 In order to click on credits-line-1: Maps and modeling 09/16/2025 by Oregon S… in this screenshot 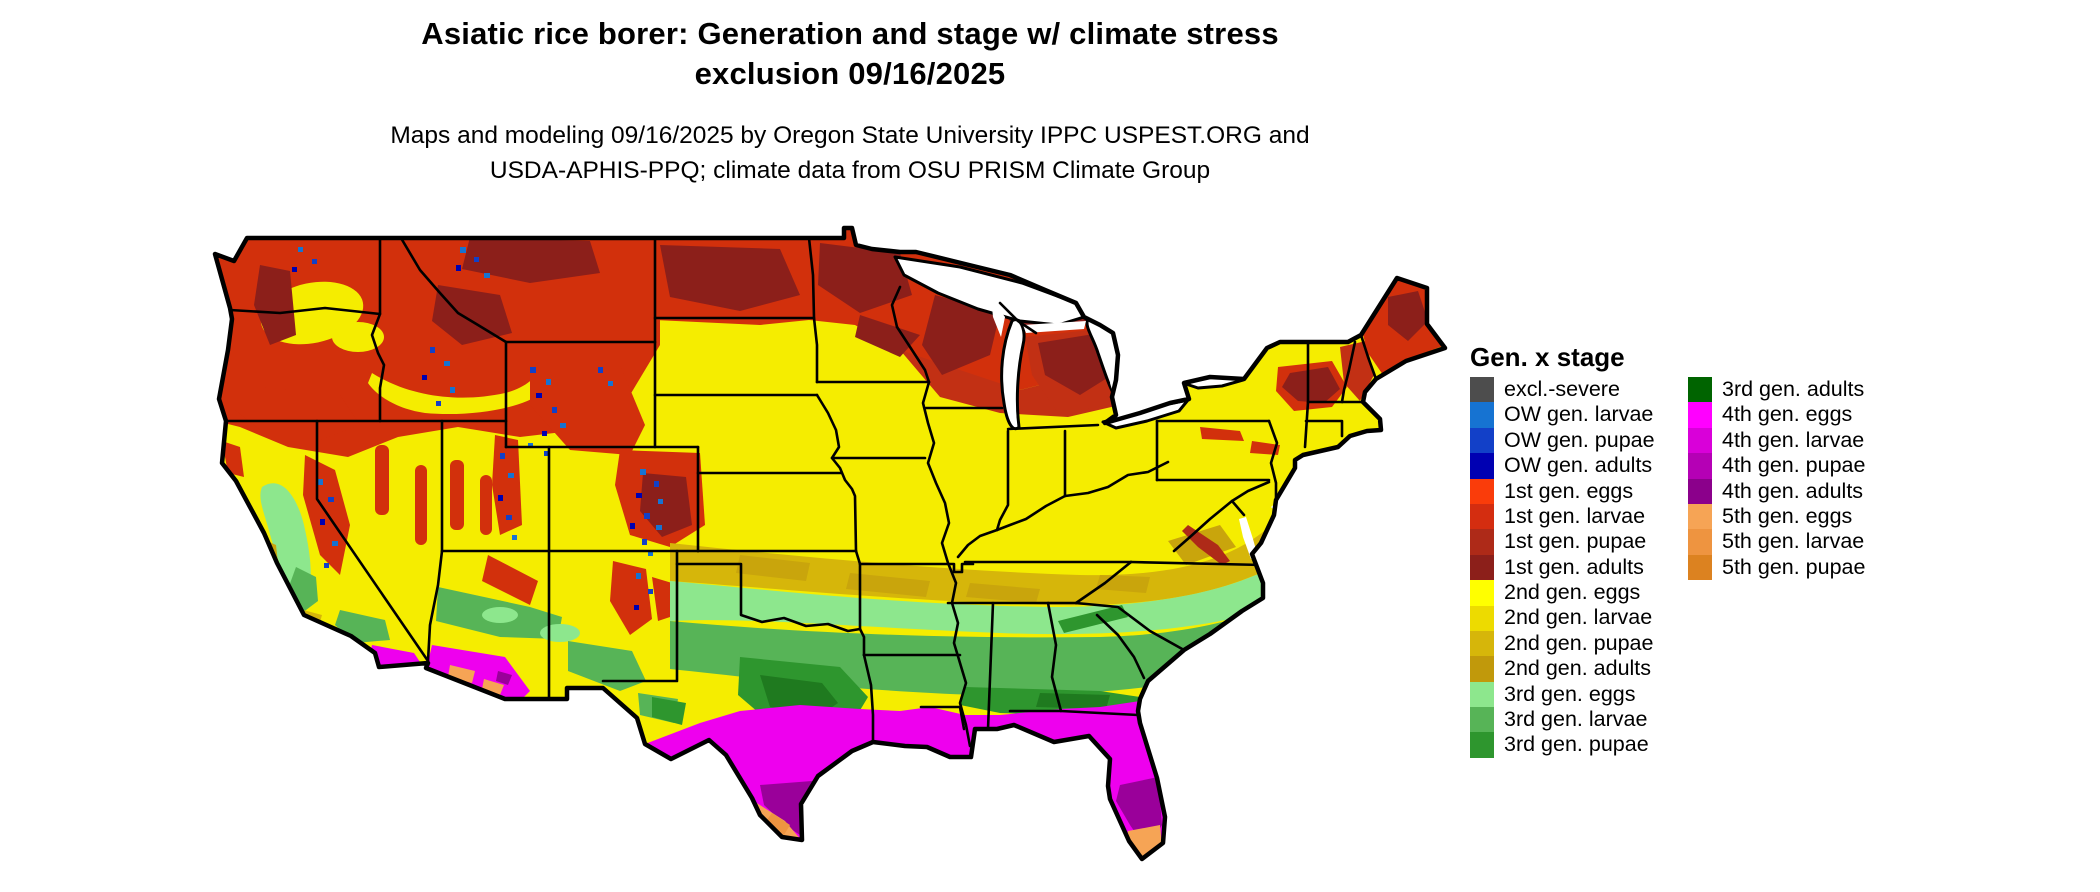, I will do `click(850, 135)`.